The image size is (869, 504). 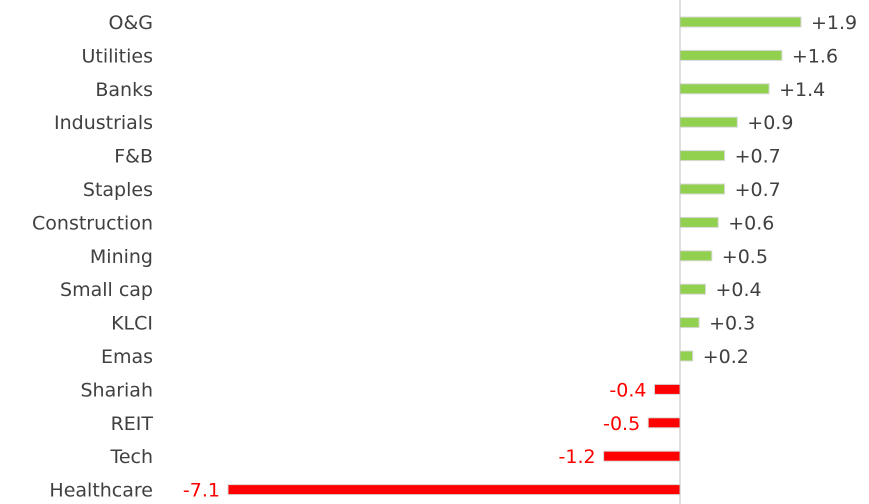 I want to click on bar-fandb, so click(x=702, y=156).